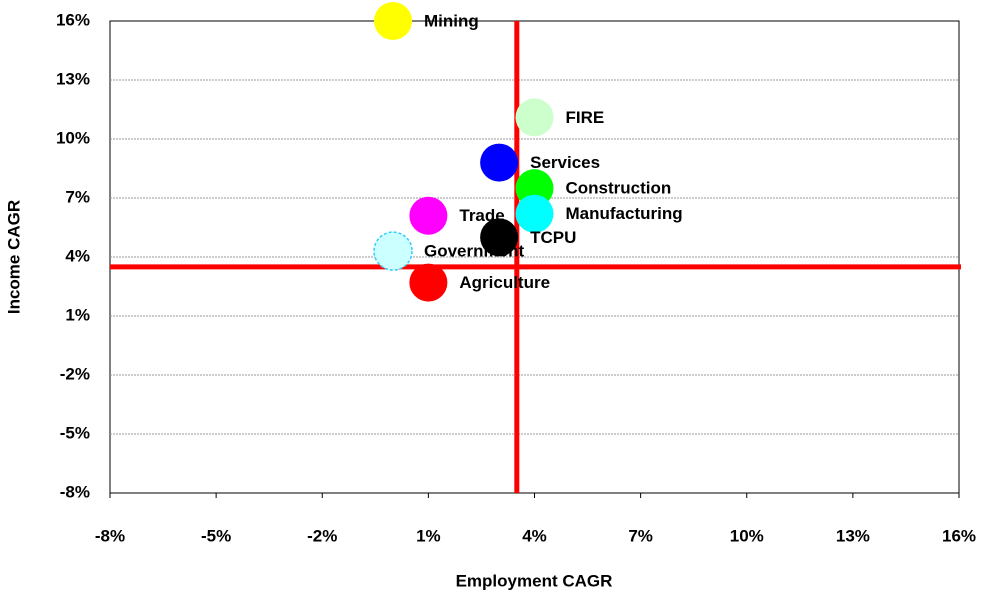  Describe the element at coordinates (73, 137) in the screenshot. I see `y-tick-label: 10%` at that location.